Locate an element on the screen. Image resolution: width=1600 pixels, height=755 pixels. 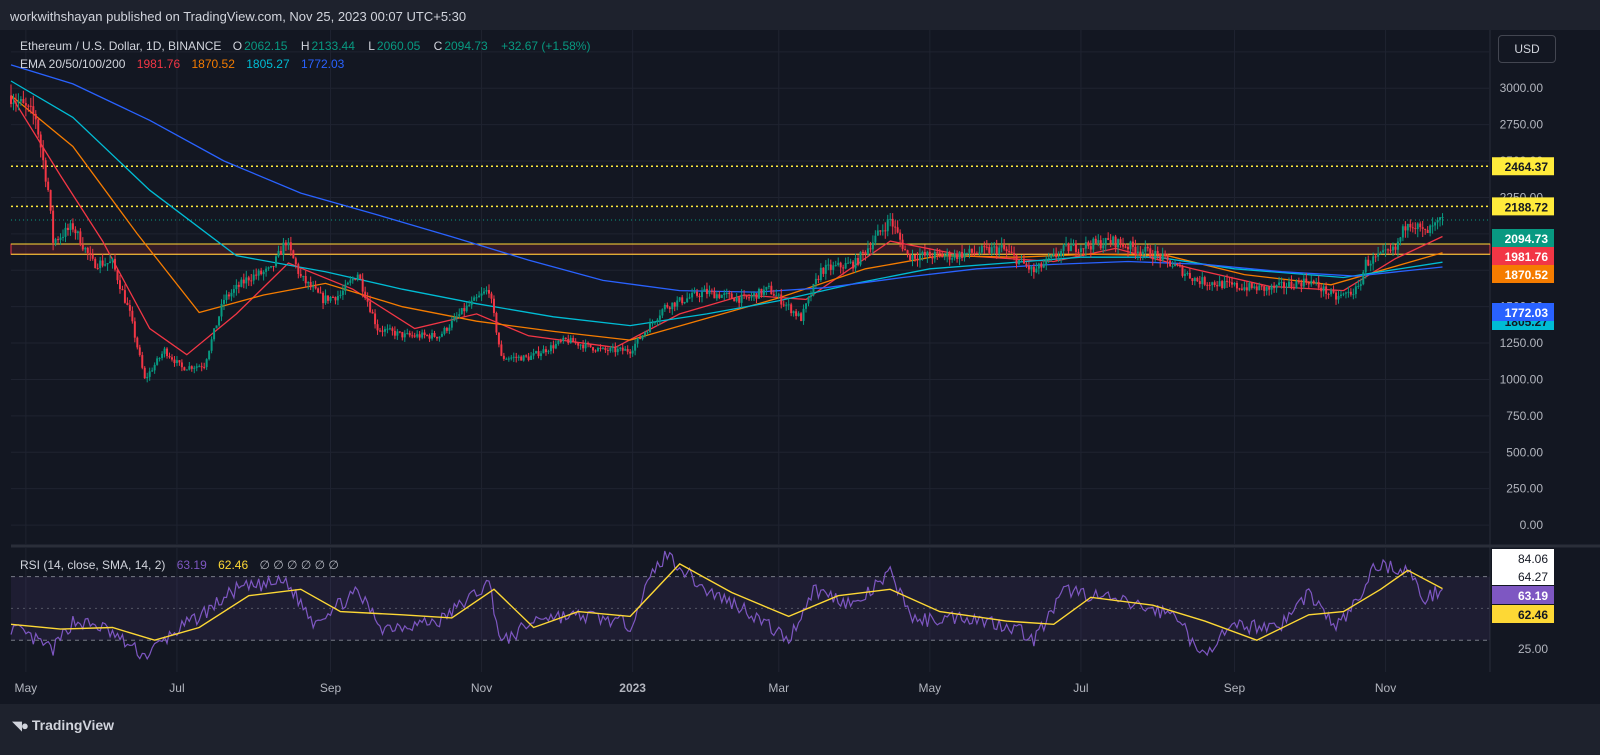
rsi-extras: ∅ ∅ ∅ ∅ ∅ ∅ is located at coordinates (299, 565).